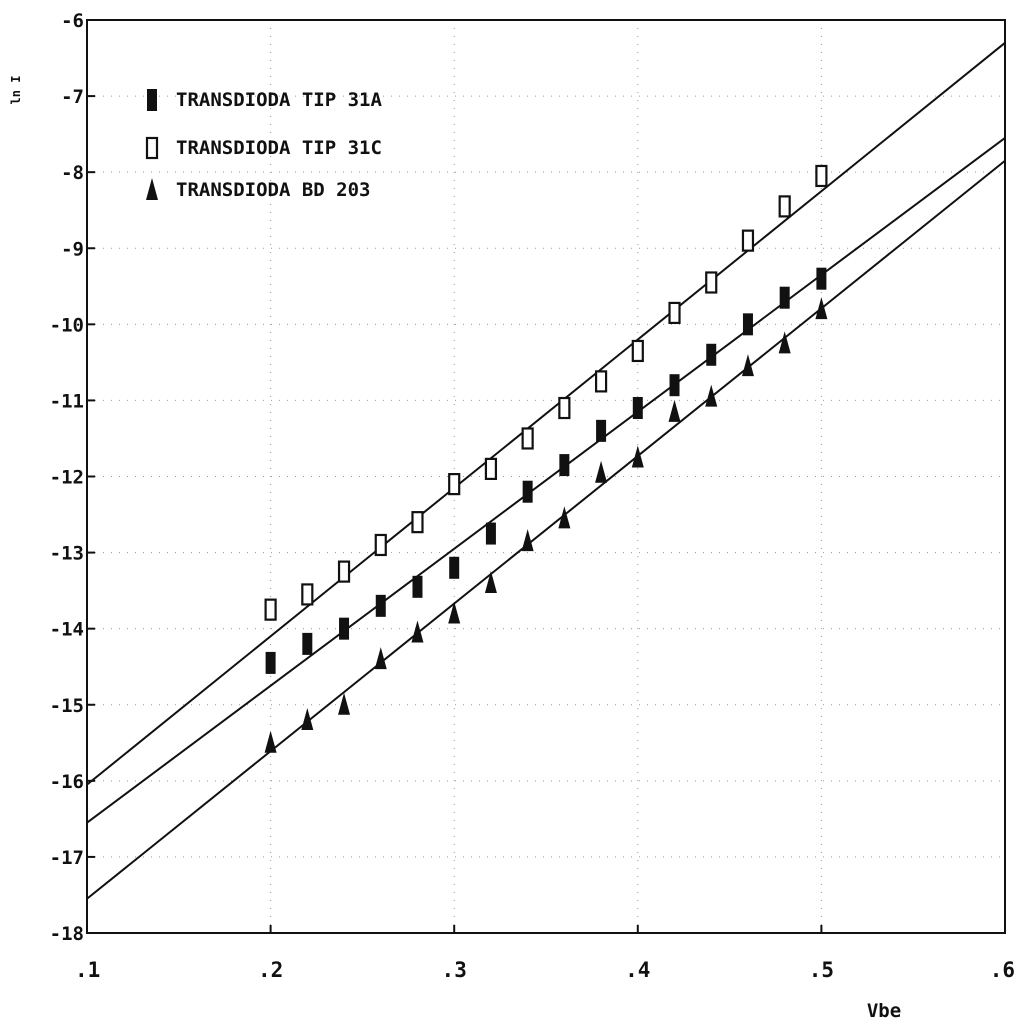  I want to click on x-tick-label: .3, so click(454, 970).